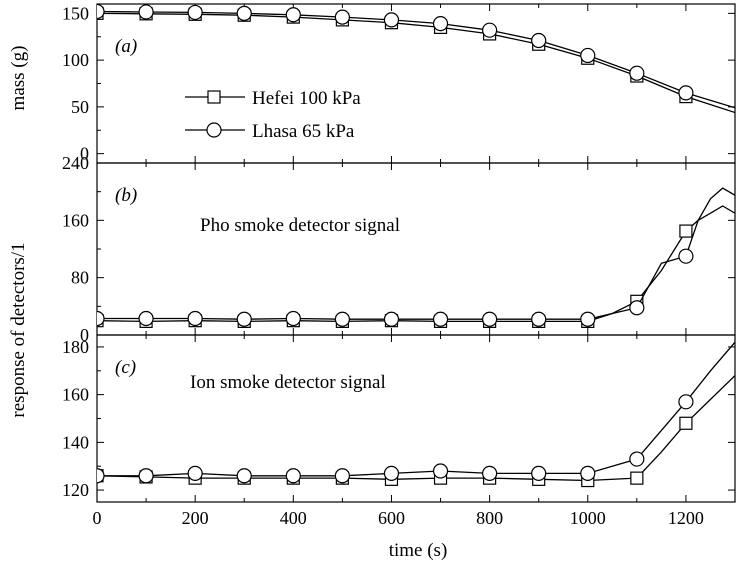 This screenshot has height=564, width=738. What do you see at coordinates (195, 518) in the screenshot?
I see `x-tick-label-1: 200` at bounding box center [195, 518].